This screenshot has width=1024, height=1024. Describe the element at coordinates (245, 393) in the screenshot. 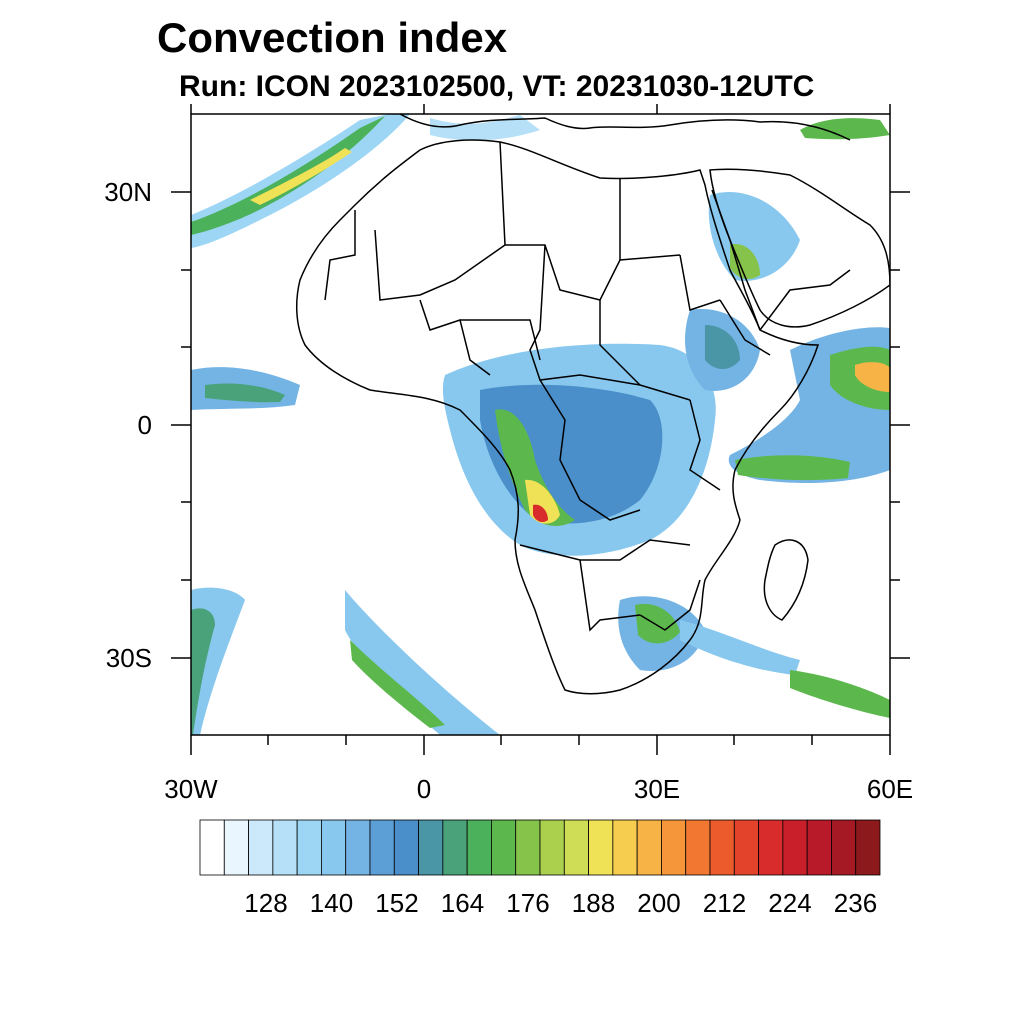

I see `convection-eq-atlantic-core` at that location.